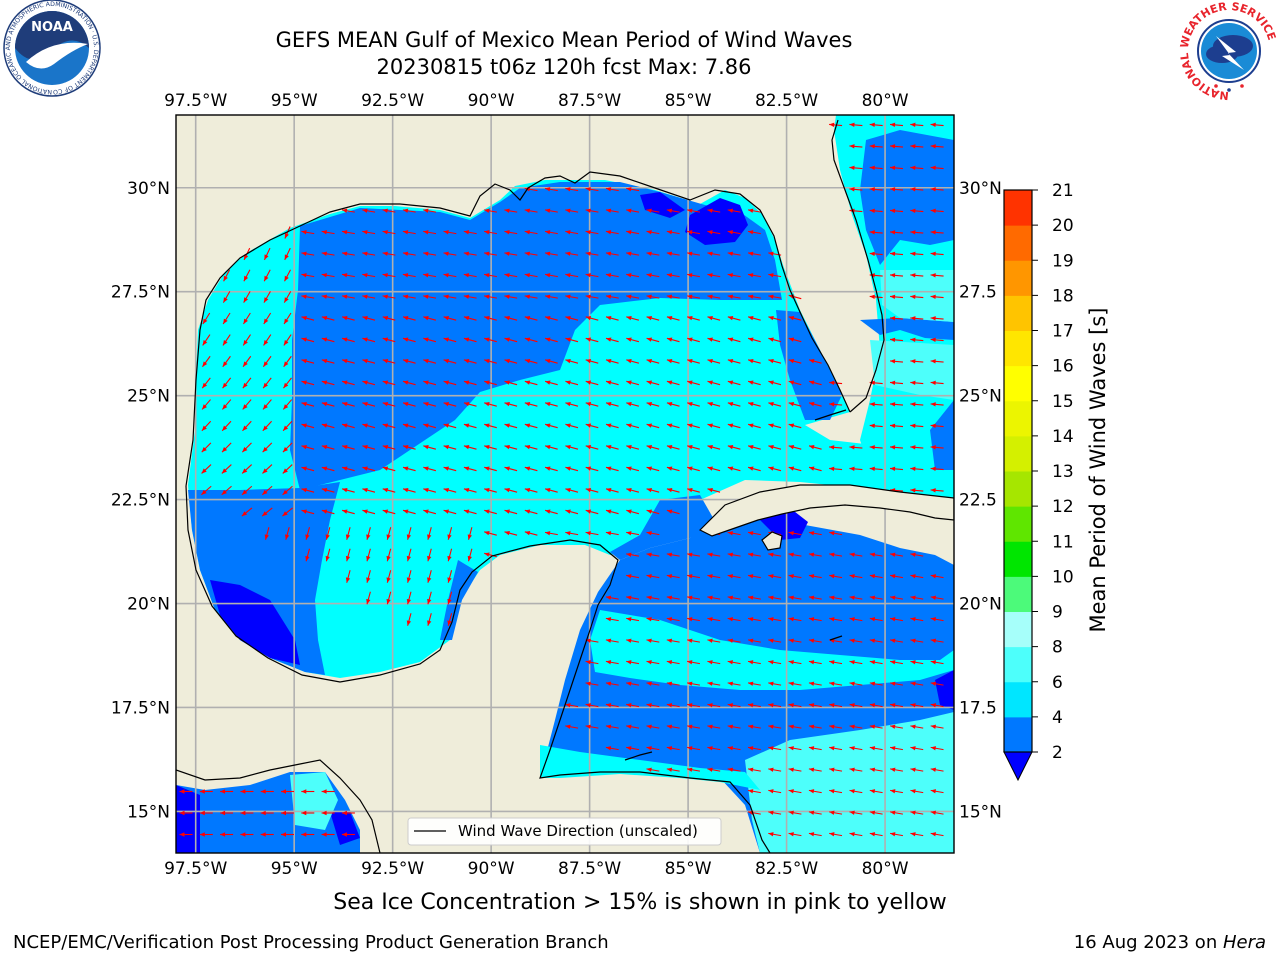  I want to click on lon-tick-label-top: 85°W, so click(688, 101).